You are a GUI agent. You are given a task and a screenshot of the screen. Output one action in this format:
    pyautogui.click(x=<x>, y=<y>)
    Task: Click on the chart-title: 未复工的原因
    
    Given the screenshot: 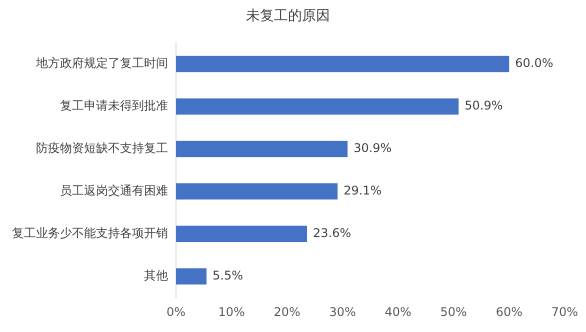 What is the action you would take?
    pyautogui.click(x=288, y=16)
    